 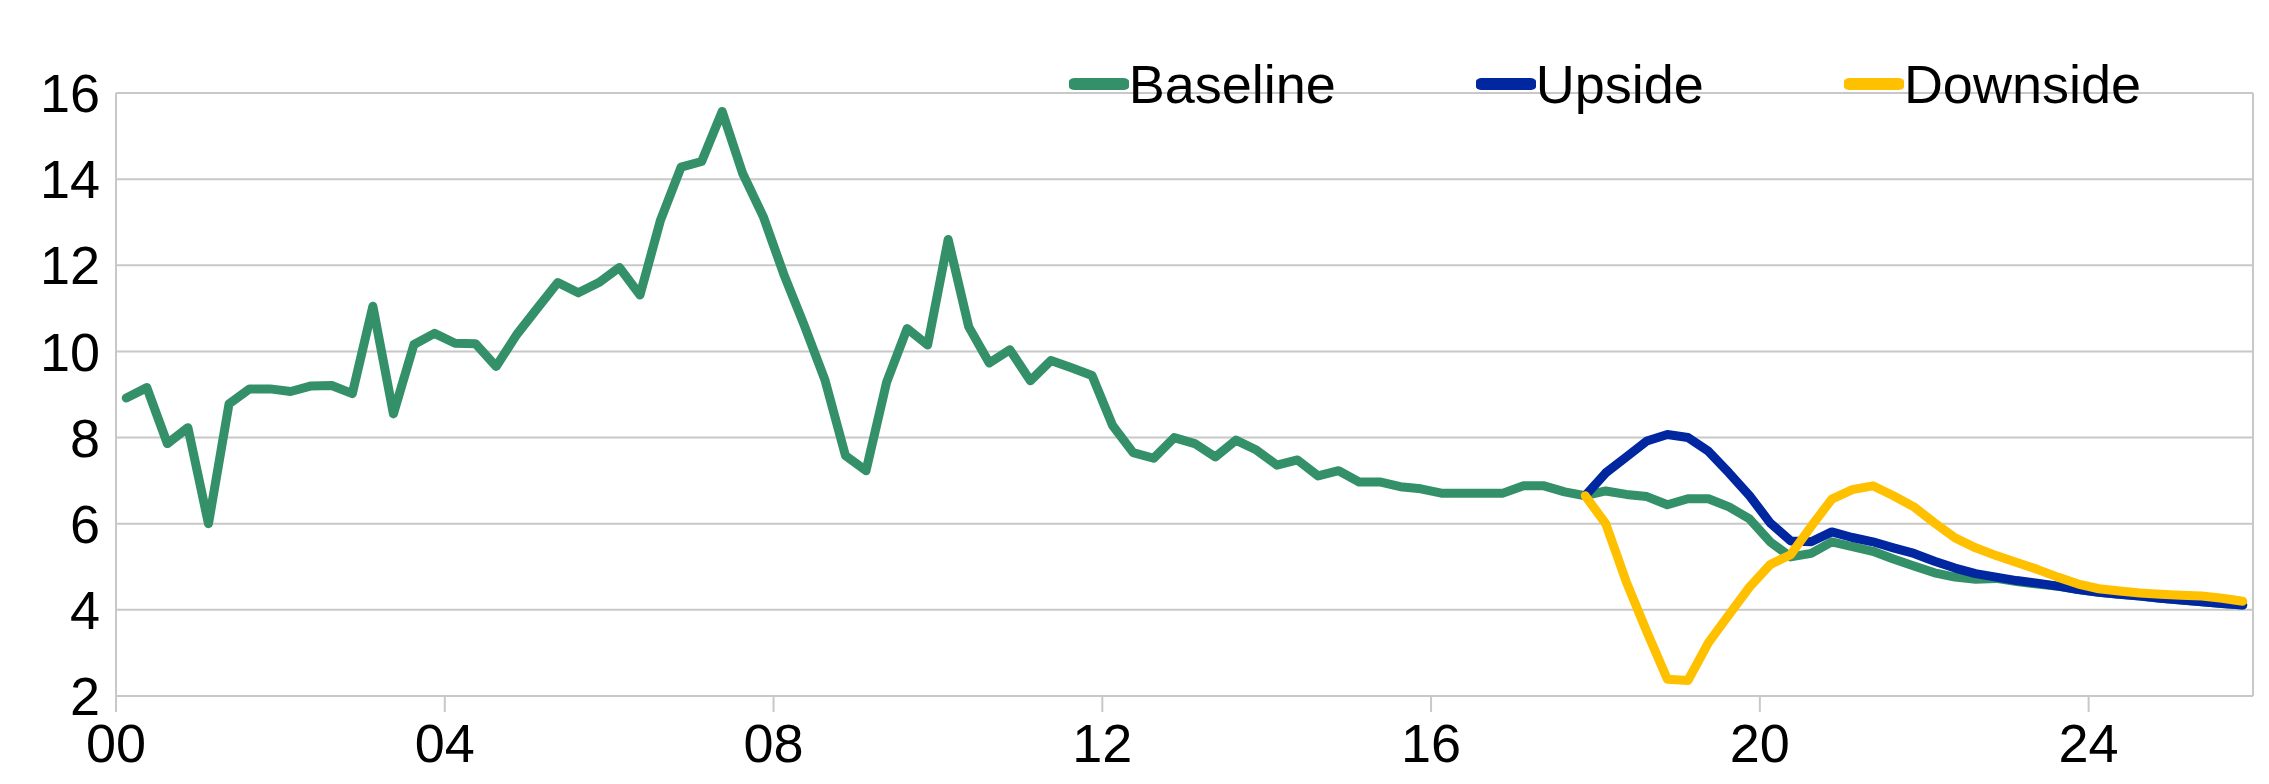 I want to click on x-tick-label: 04, so click(x=444, y=743).